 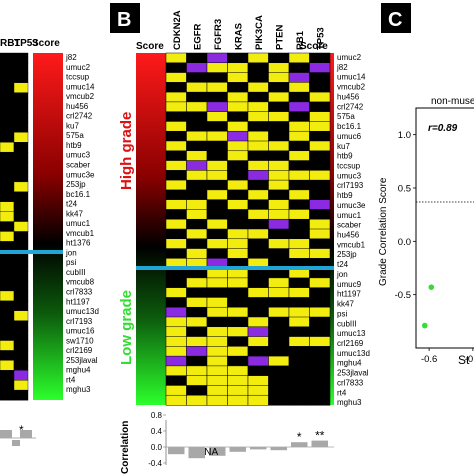 I want to click on panel-a-cell-line-label: umuc2, so click(x=78, y=67).